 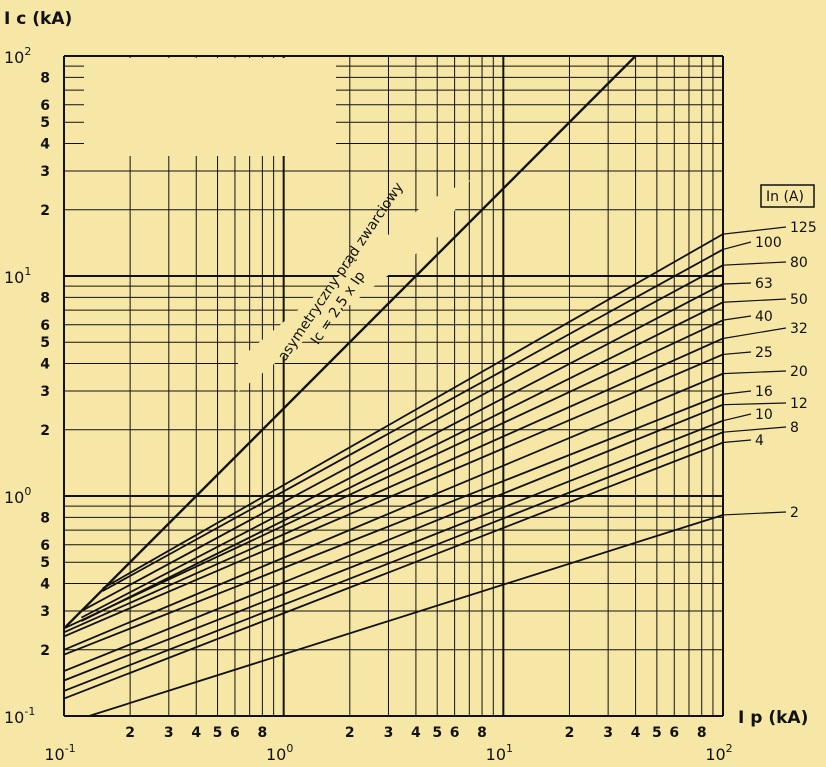 I want to click on legend-label-80: 80, so click(x=799, y=263).